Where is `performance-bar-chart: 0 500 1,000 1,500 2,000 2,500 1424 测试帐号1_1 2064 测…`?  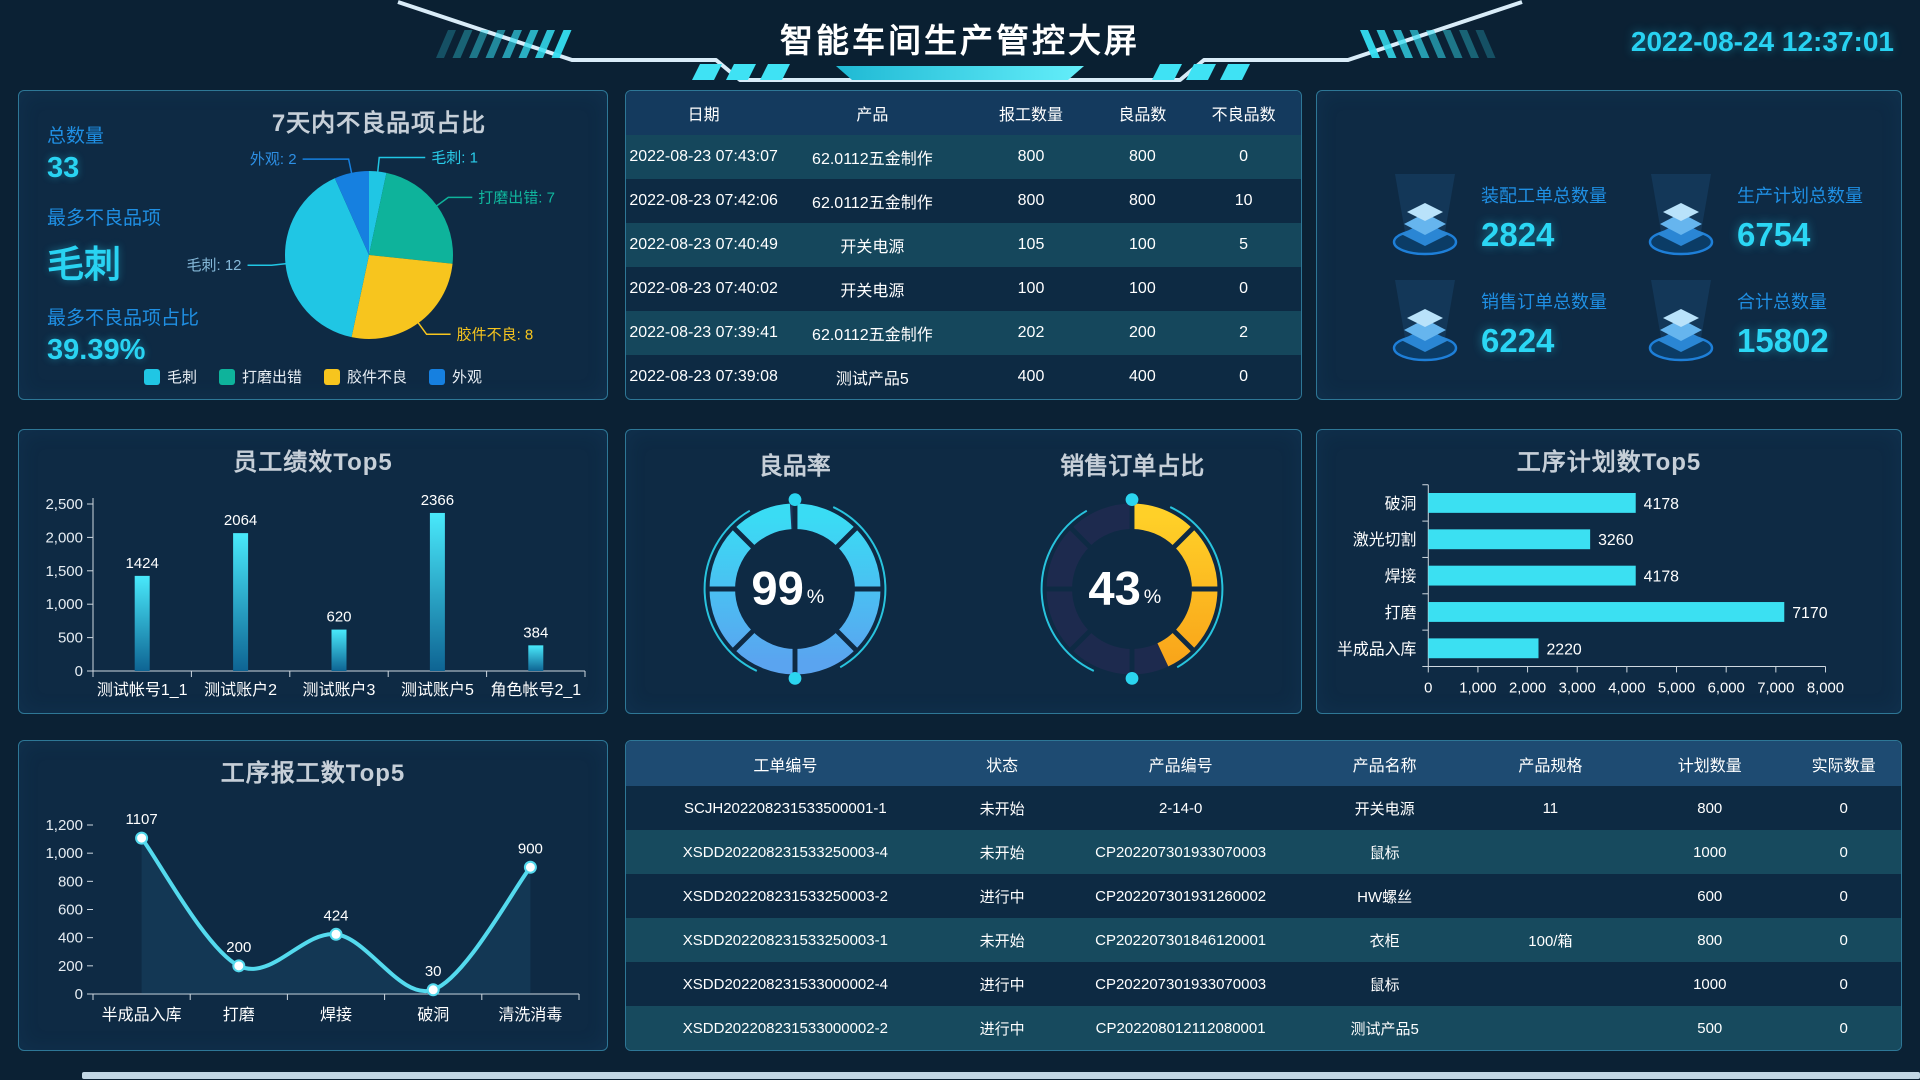 performance-bar-chart: 0 500 1,000 1,500 2,000 2,500 1424 测试帐号1_1 2064 测… is located at coordinates (315, 595).